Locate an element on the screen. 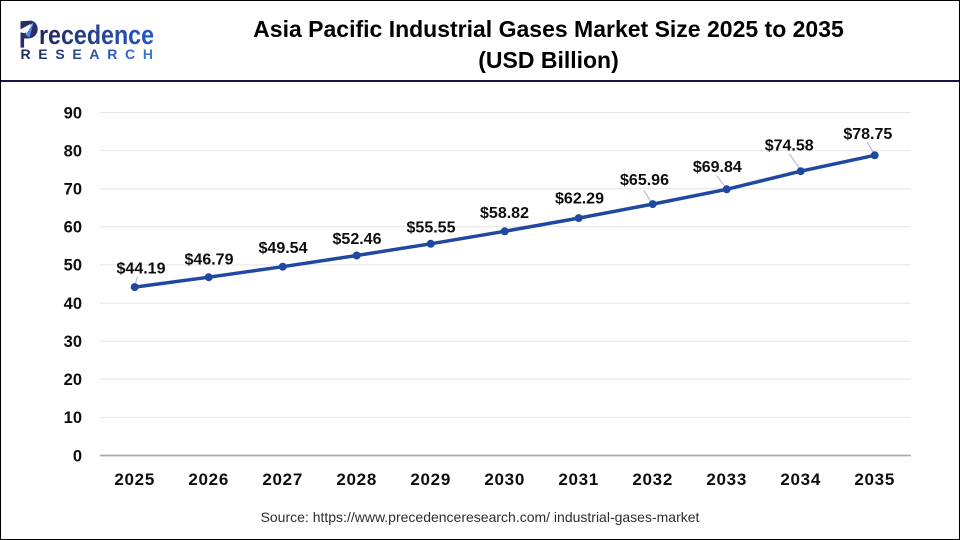 This screenshot has width=960, height=540. svg-text: 2025 is located at coordinates (134, 479).